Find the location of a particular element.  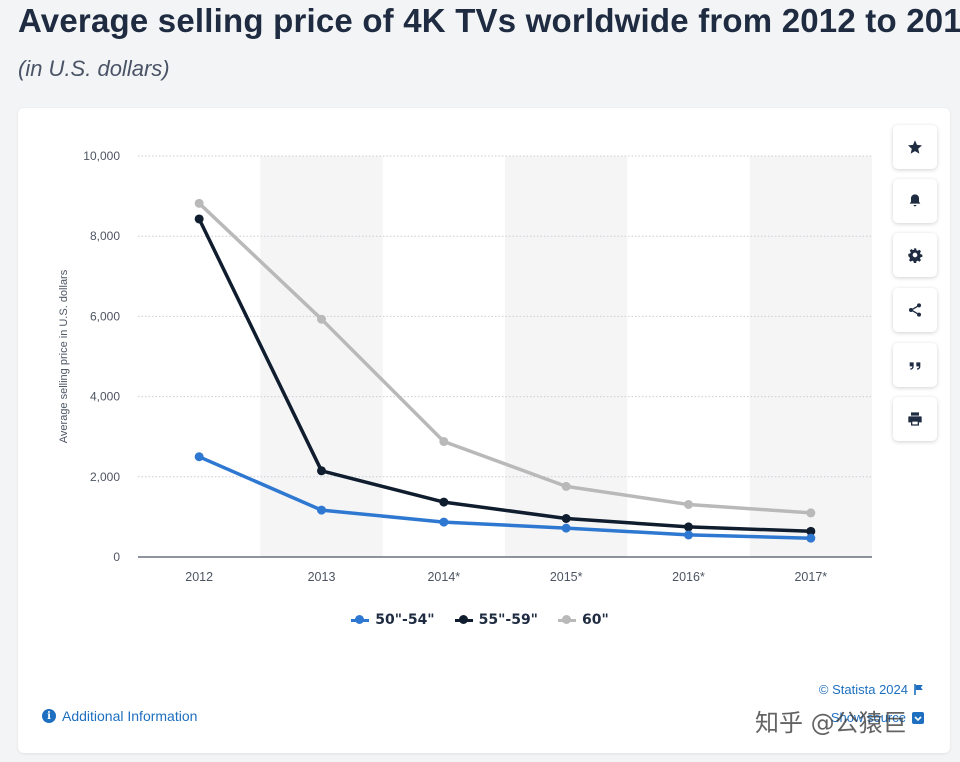

share-icon is located at coordinates (915, 310).